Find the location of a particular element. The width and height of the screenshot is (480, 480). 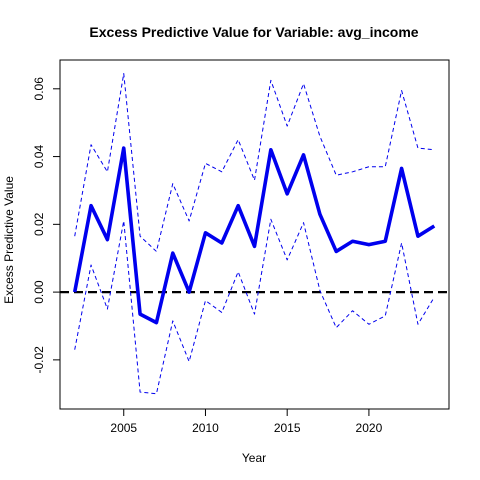

y-tick-label: 0.00 is located at coordinates (39, 292).